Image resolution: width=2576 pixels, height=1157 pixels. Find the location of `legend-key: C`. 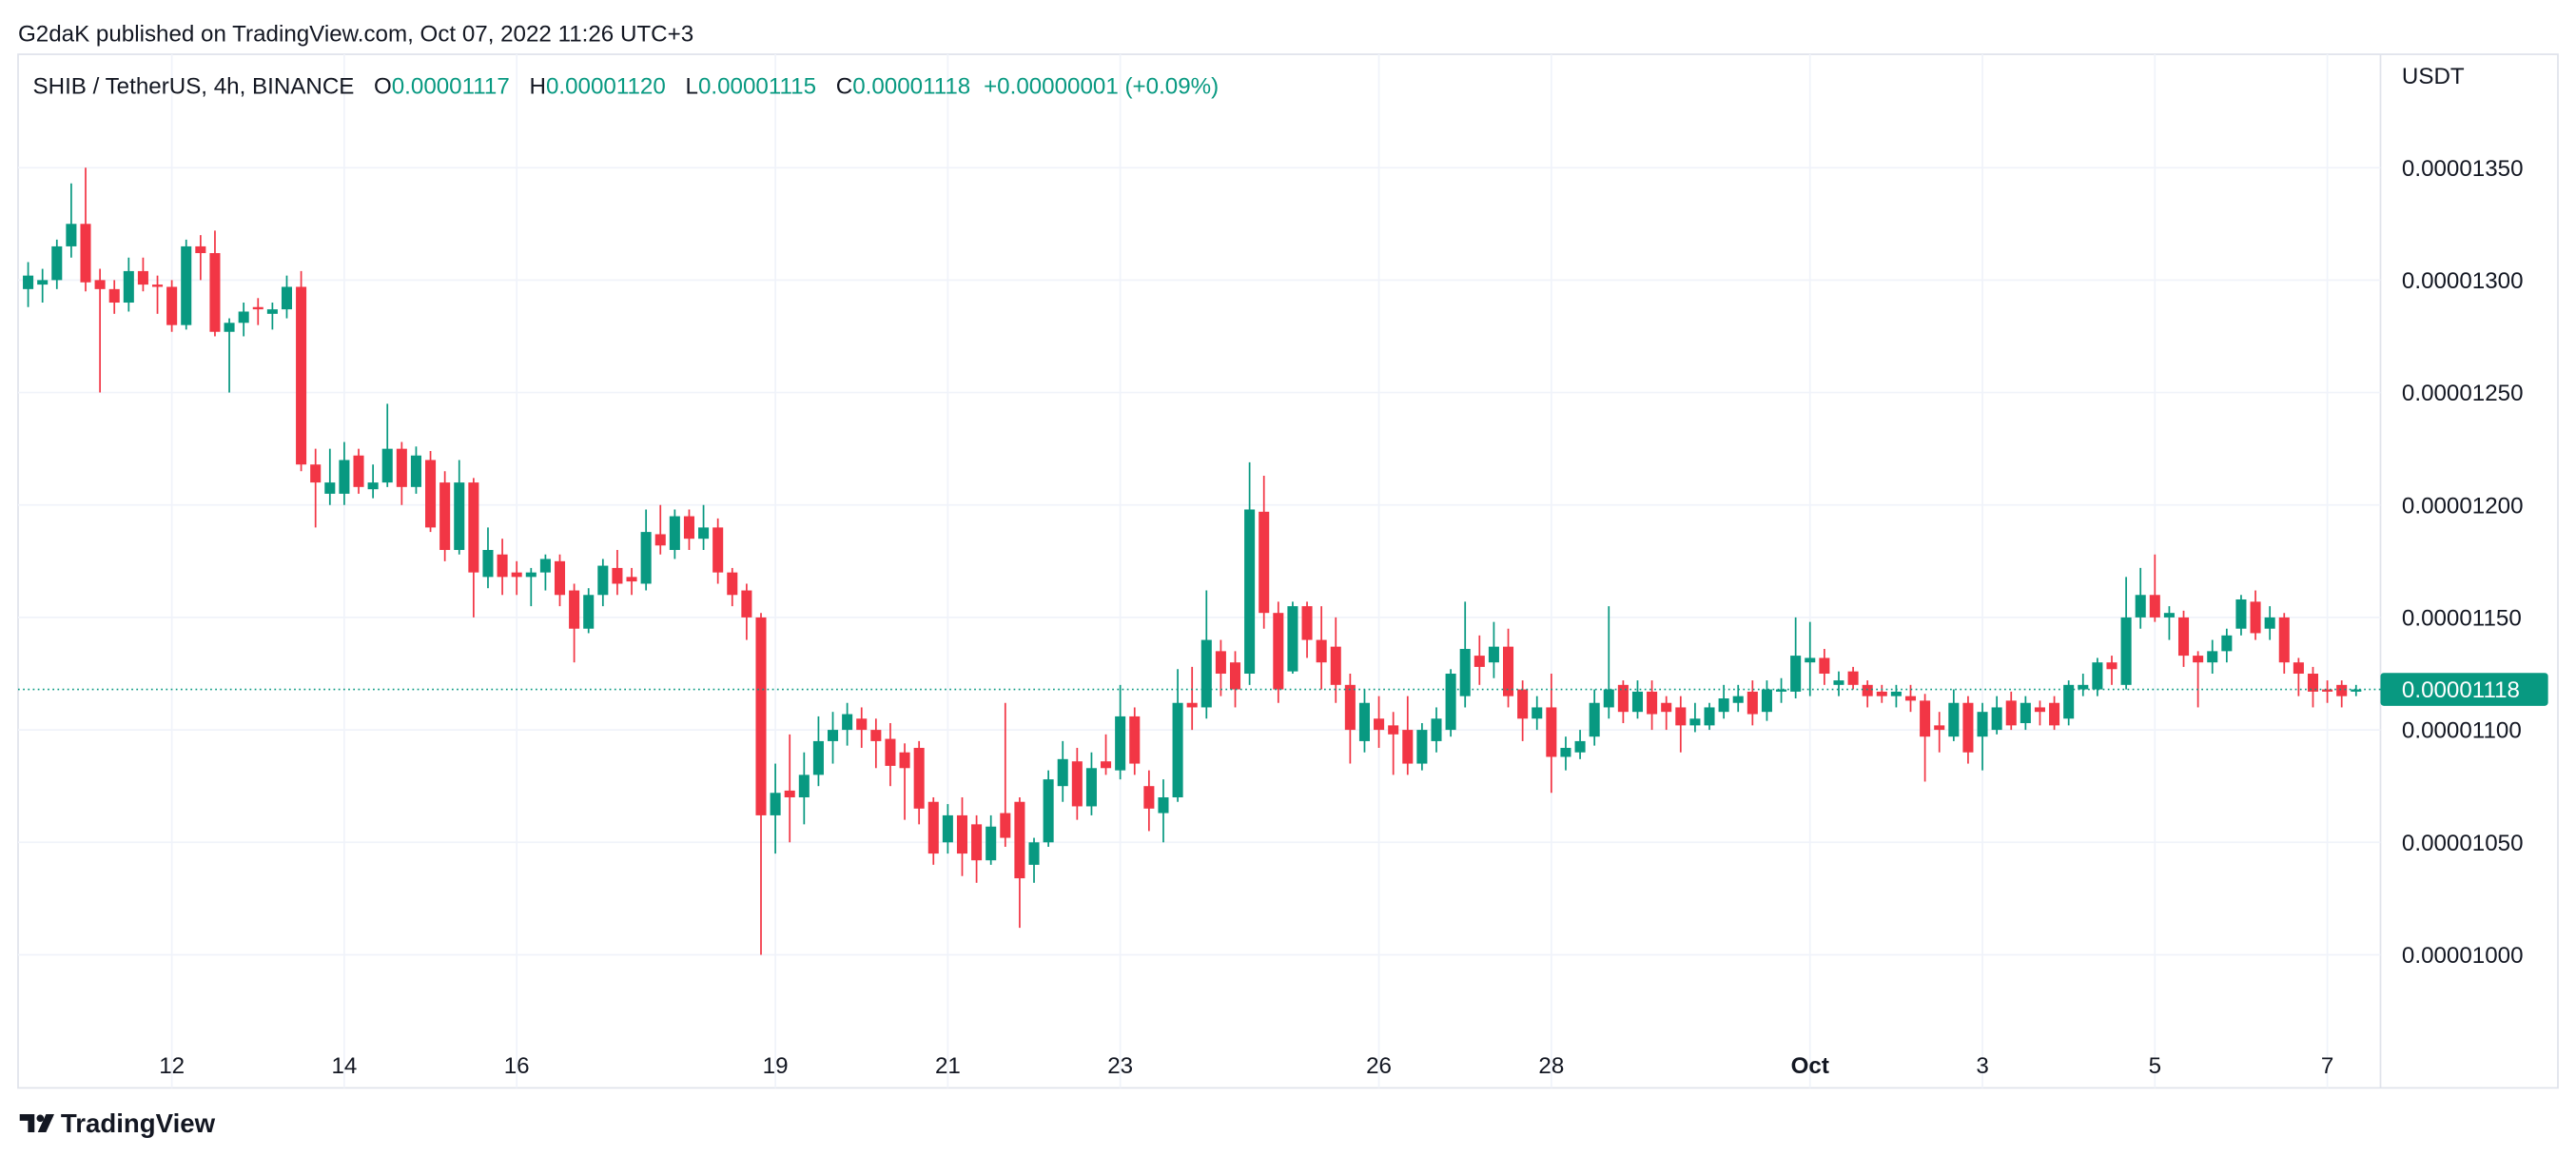

legend-key: C is located at coordinates (844, 87).